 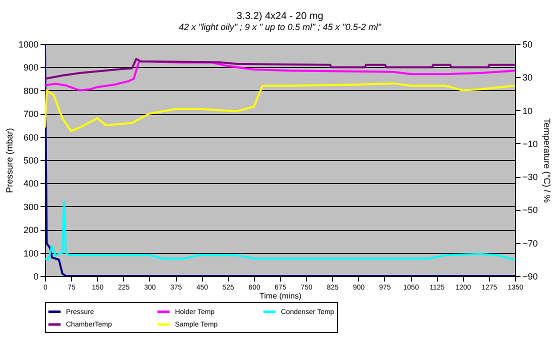 I want to click on y-tick-label: 800, so click(x=30, y=91).